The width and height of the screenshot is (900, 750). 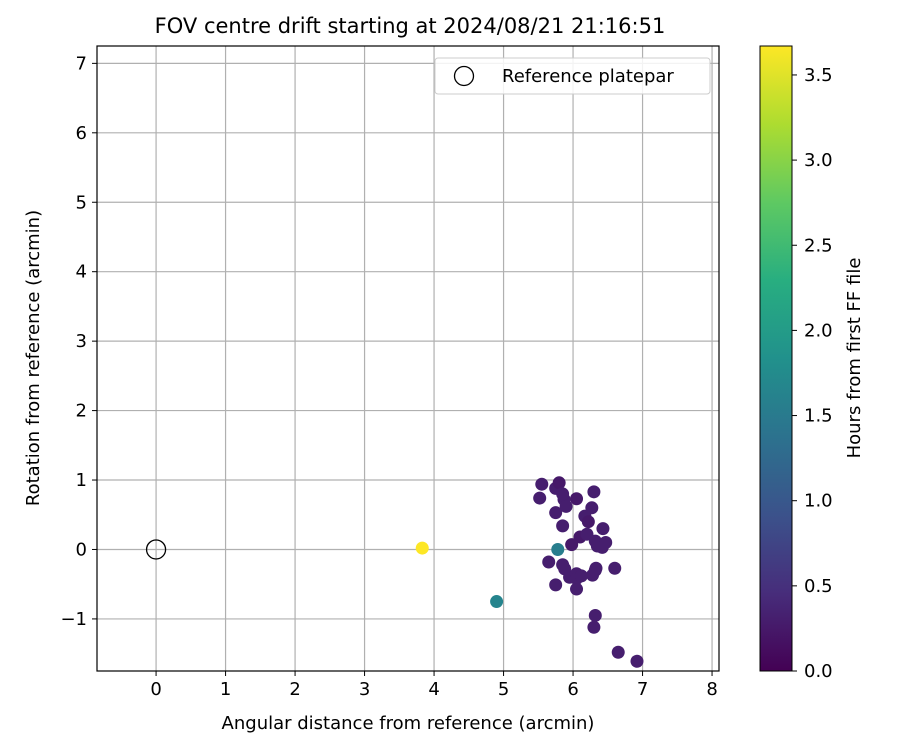 What do you see at coordinates (711, 689) in the screenshot?
I see `x-tick-label: 8` at bounding box center [711, 689].